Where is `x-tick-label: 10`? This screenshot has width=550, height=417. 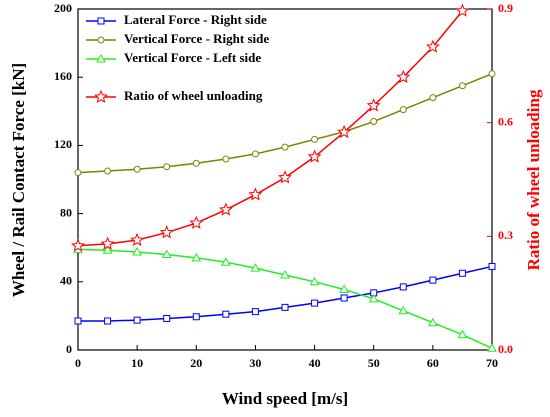 x-tick-label: 10 is located at coordinates (137, 363).